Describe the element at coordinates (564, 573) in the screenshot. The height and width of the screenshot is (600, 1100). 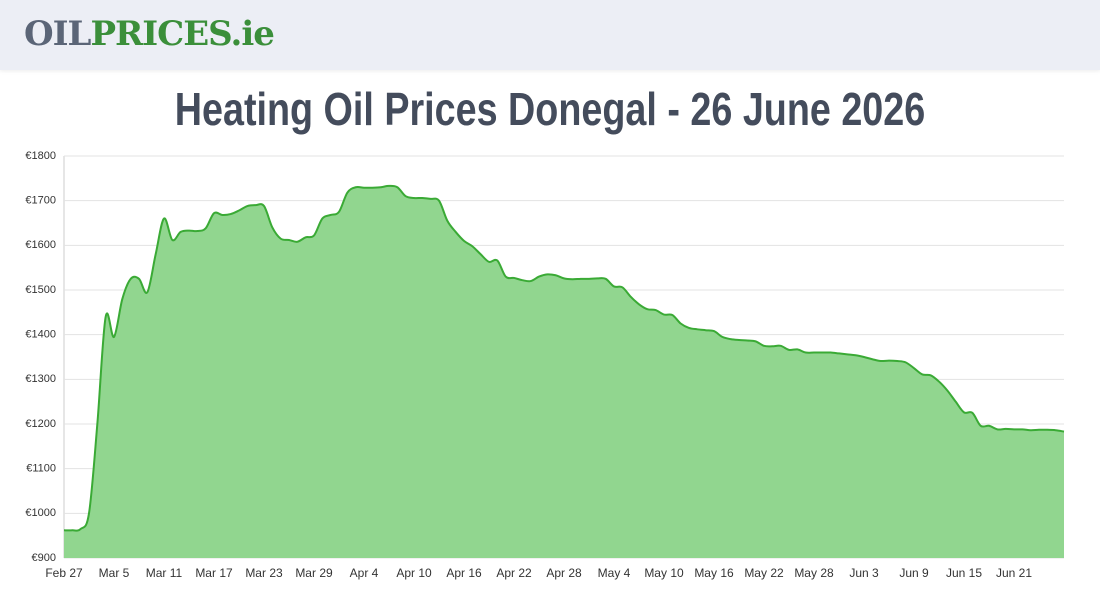
I see `x-tick-label: Apr 28` at that location.